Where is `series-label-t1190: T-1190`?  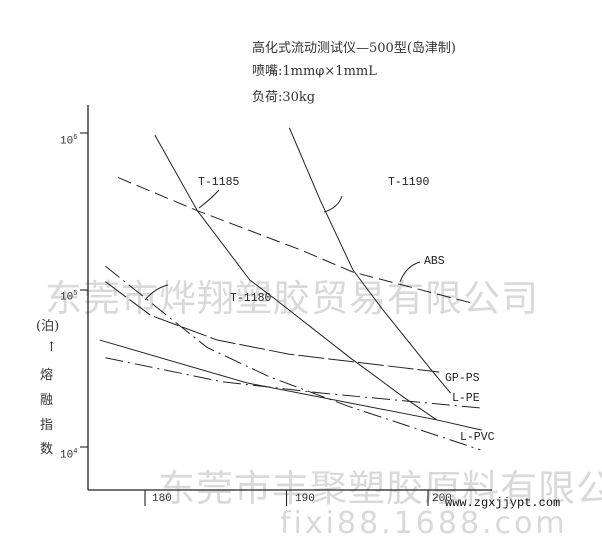 series-label-t1190: T-1190 is located at coordinates (409, 182).